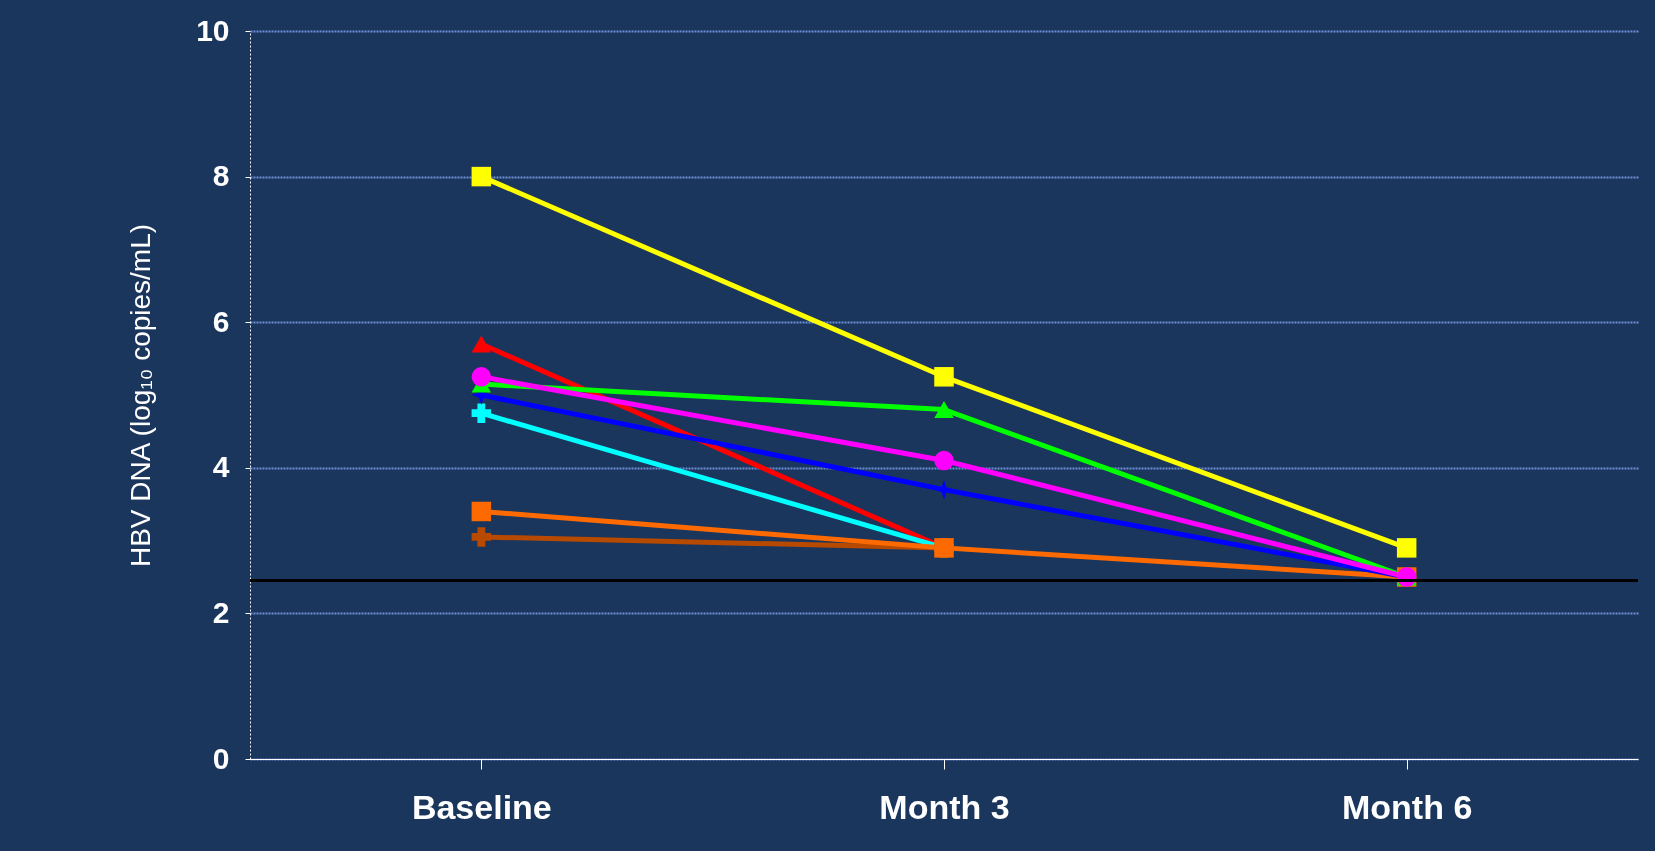 This screenshot has height=851, width=1655. I want to click on y-tick-label: 2, so click(221, 612).